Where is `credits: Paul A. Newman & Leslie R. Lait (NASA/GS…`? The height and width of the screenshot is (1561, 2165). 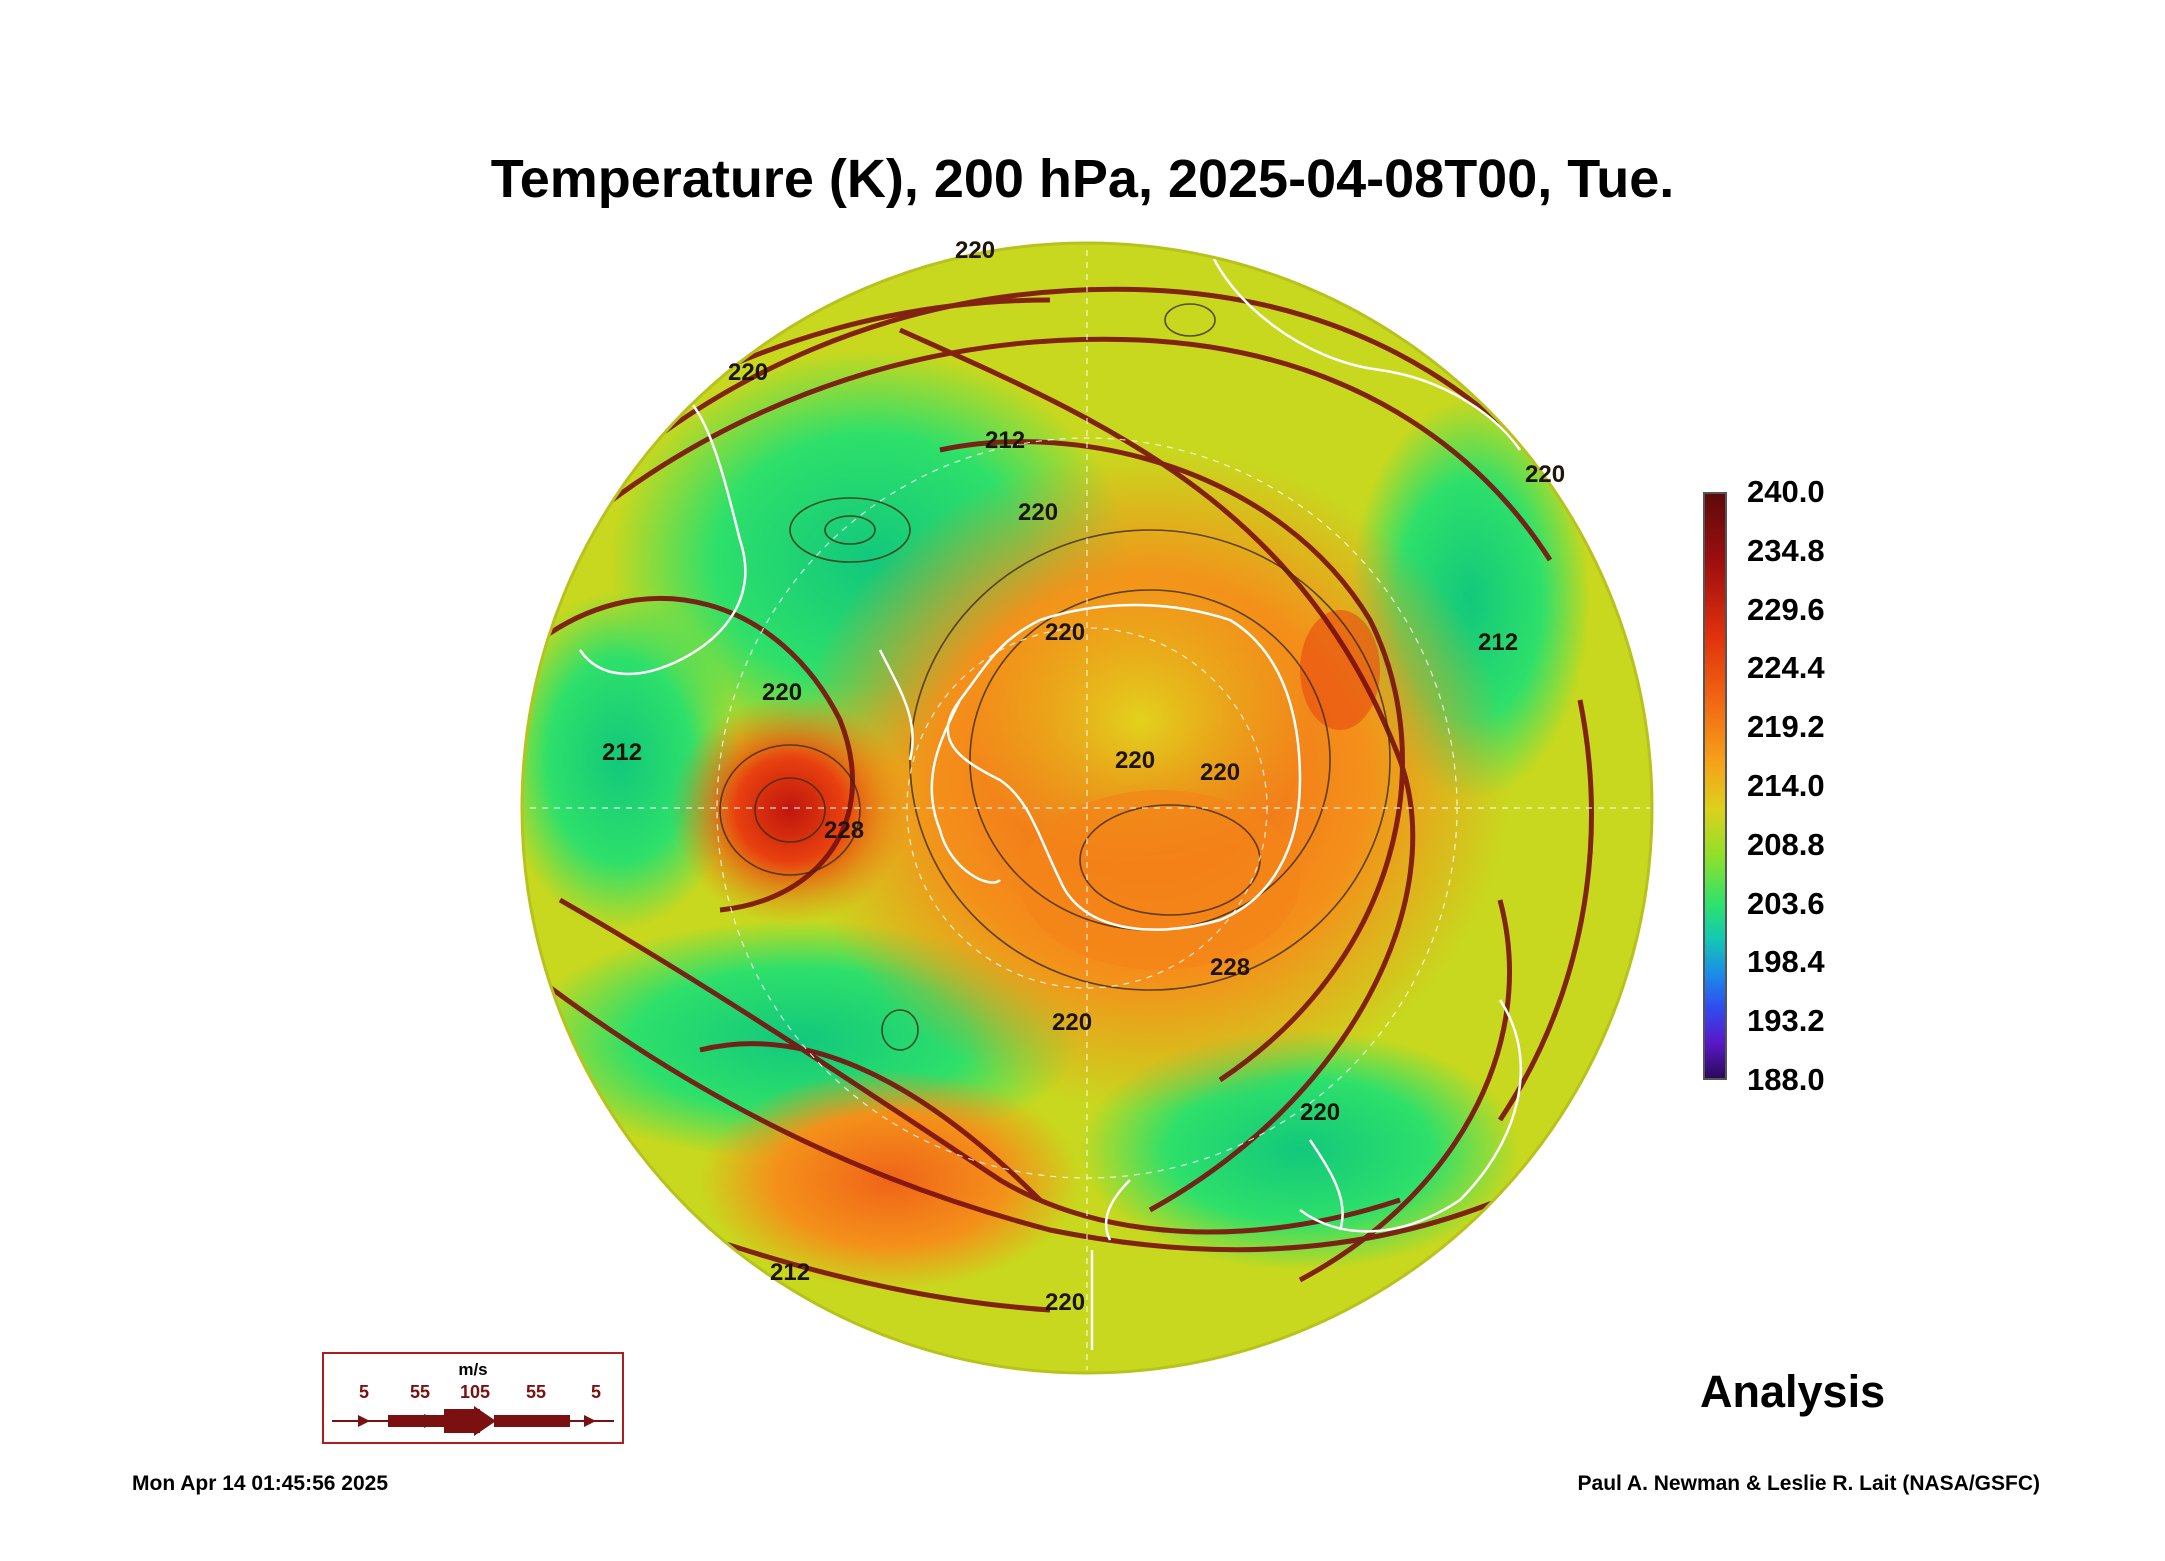
credits: Paul A. Newman & Leslie R. Lait (NASA/GS… is located at coordinates (1808, 1483).